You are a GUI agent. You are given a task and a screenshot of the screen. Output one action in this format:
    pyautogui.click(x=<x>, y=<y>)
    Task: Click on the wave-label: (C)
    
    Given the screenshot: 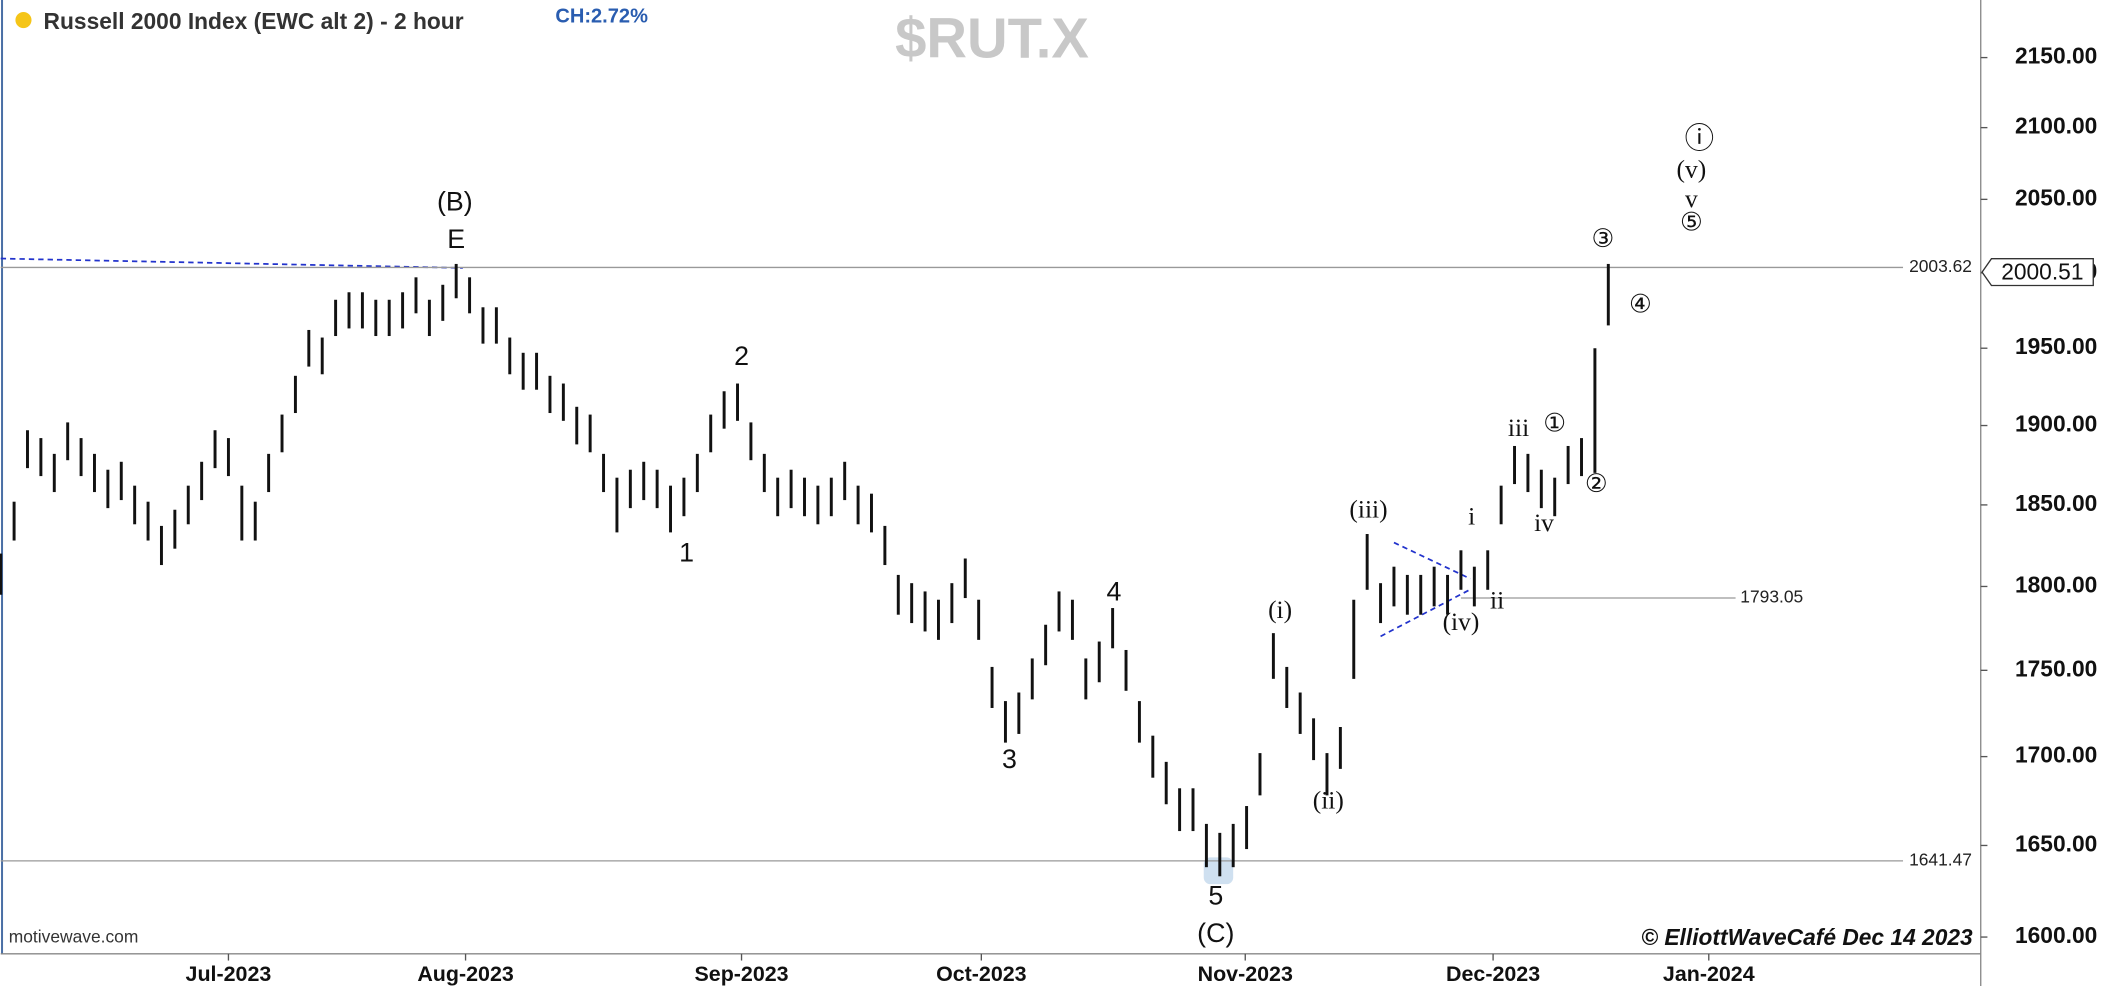 What is the action you would take?
    pyautogui.click(x=1215, y=933)
    